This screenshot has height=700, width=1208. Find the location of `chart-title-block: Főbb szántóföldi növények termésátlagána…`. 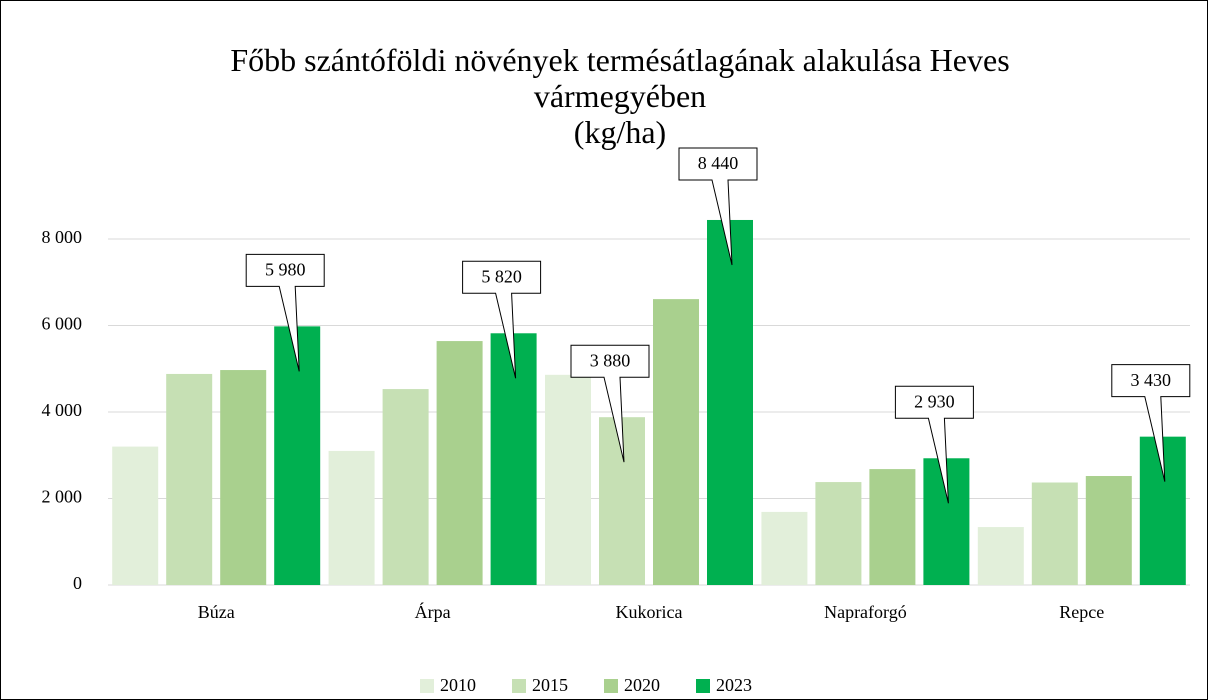

chart-title-block: Főbb szántóföldi növények termésátlagána… is located at coordinates (620, 96).